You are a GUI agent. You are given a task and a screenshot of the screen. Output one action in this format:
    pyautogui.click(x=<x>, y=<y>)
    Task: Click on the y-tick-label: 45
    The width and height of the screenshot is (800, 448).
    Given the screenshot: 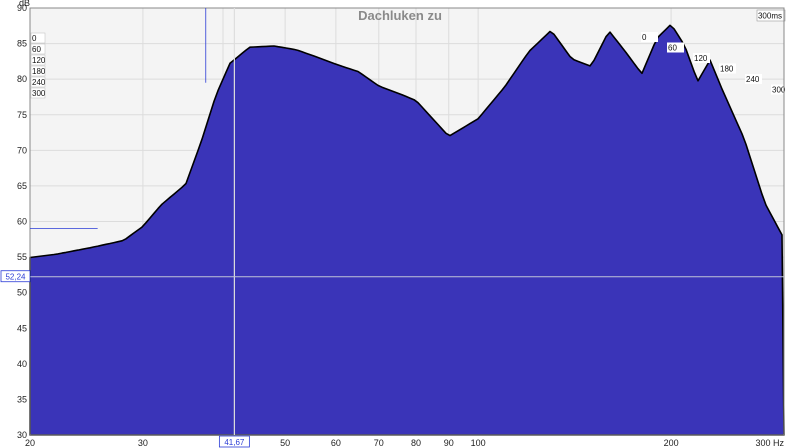 What is the action you would take?
    pyautogui.click(x=22, y=328)
    